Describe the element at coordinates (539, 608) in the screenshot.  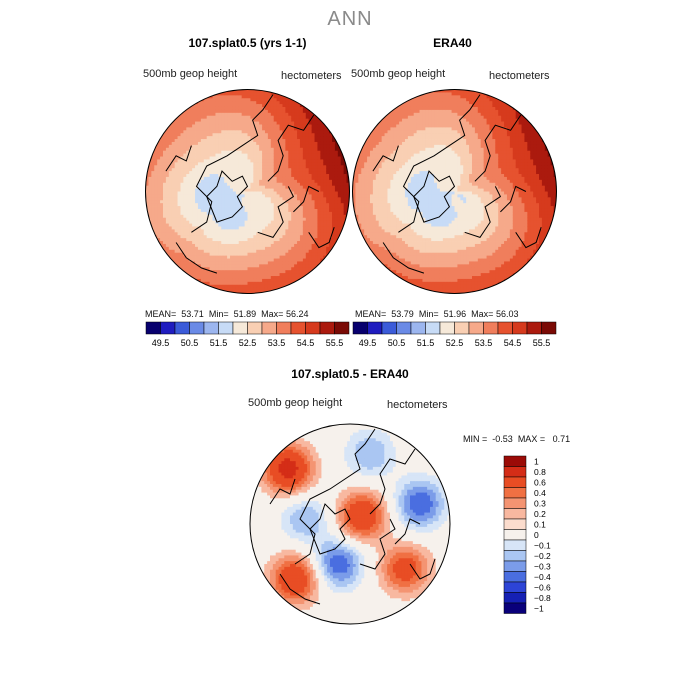
I see `colorbar-tick-label: −1` at that location.